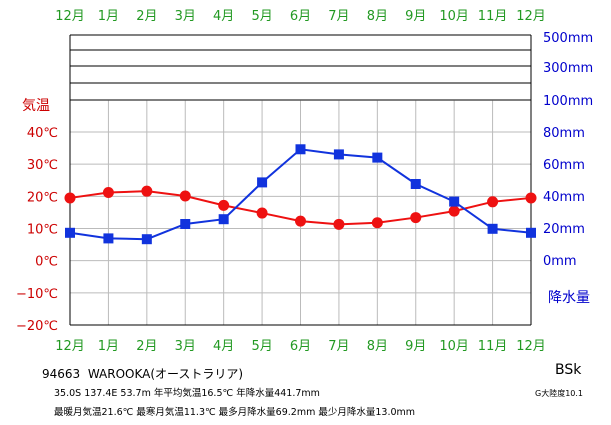 Image resolution: width=611 pixels, height=425 pixels. I want to click on month-label-top: 2月, so click(146, 16).